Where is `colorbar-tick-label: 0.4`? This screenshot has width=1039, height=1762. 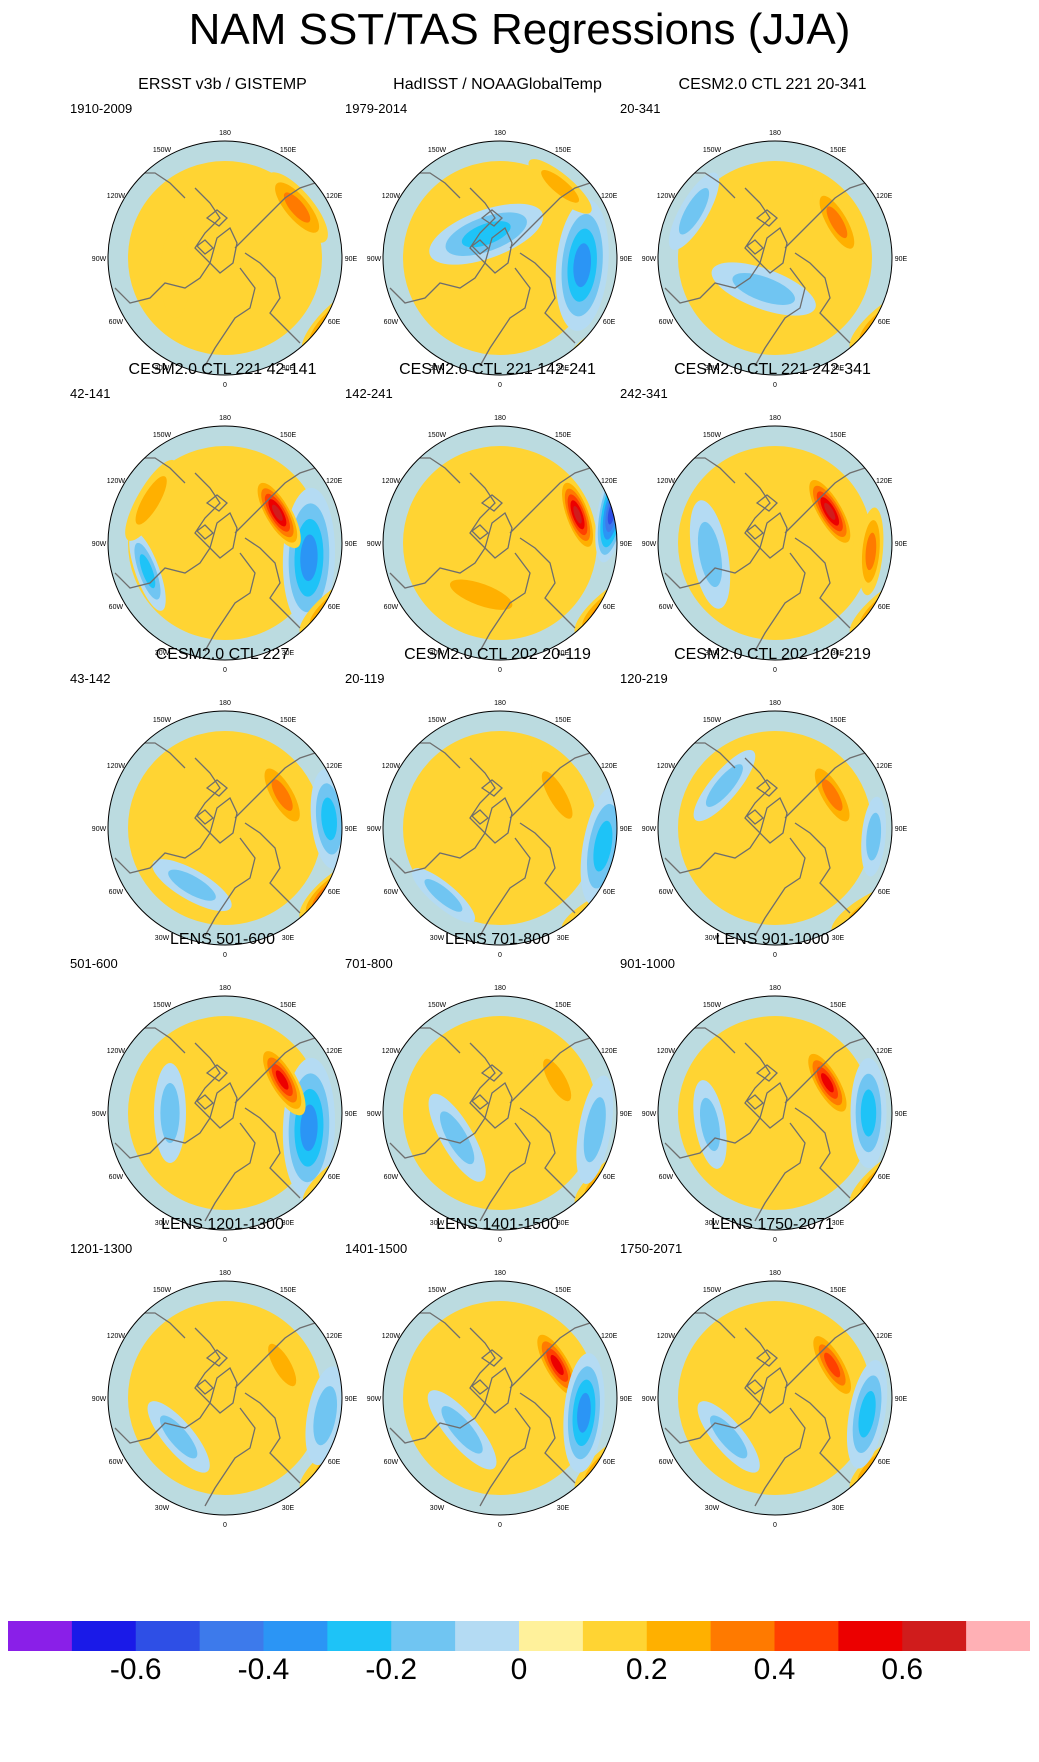
colorbar-tick-label: 0.4 is located at coordinates (774, 1669).